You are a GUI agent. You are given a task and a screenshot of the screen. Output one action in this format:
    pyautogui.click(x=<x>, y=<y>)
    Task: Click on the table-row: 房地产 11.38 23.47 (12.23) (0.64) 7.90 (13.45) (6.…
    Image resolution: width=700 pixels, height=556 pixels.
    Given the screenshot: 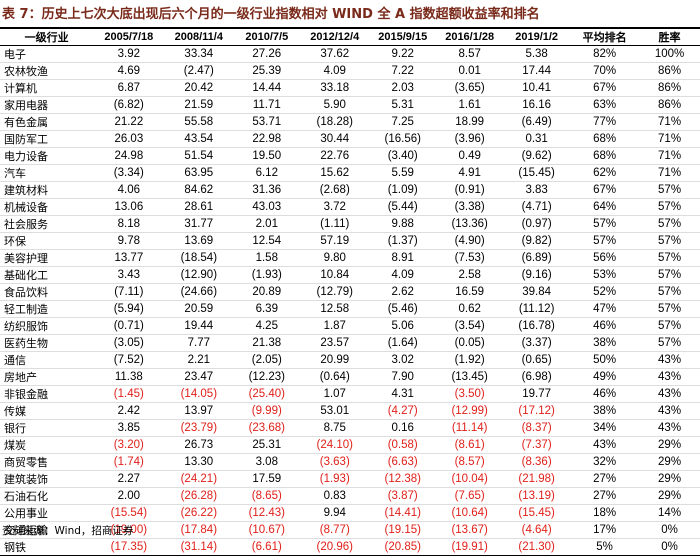 What is the action you would take?
    pyautogui.click(x=350, y=377)
    